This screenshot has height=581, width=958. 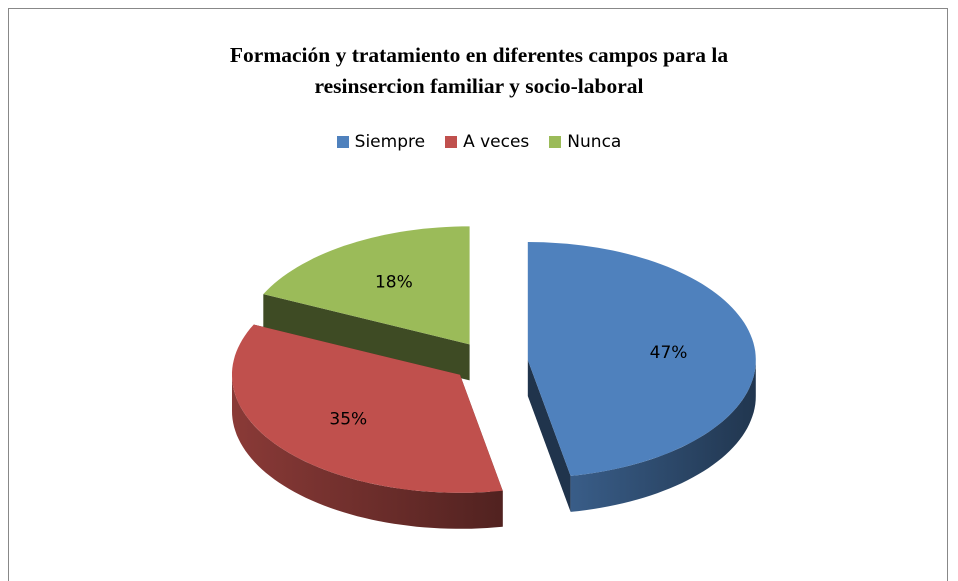 What do you see at coordinates (348, 420) in the screenshot?
I see `data-label: 35%` at bounding box center [348, 420].